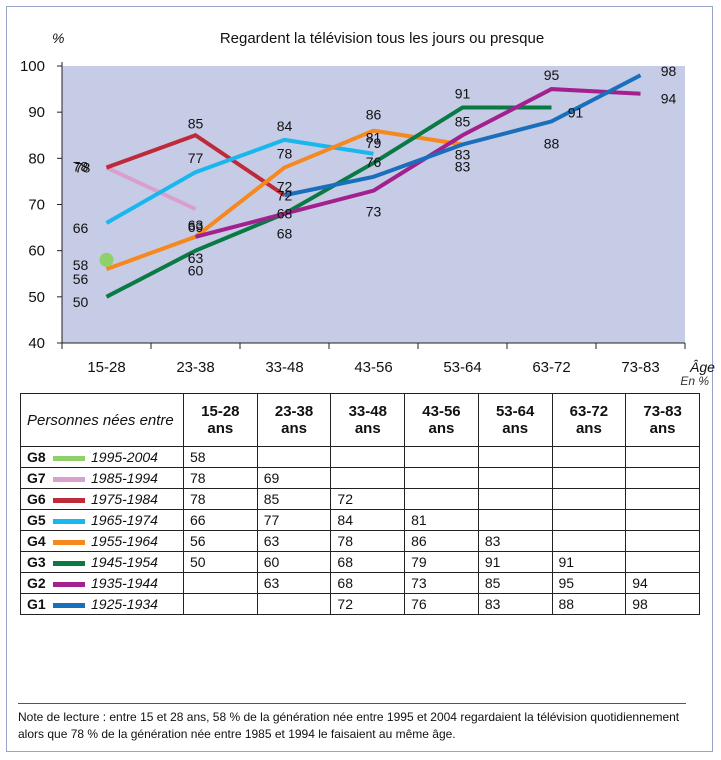 This screenshot has height=760, width=721. I want to click on table-cell: 86, so click(441, 541).